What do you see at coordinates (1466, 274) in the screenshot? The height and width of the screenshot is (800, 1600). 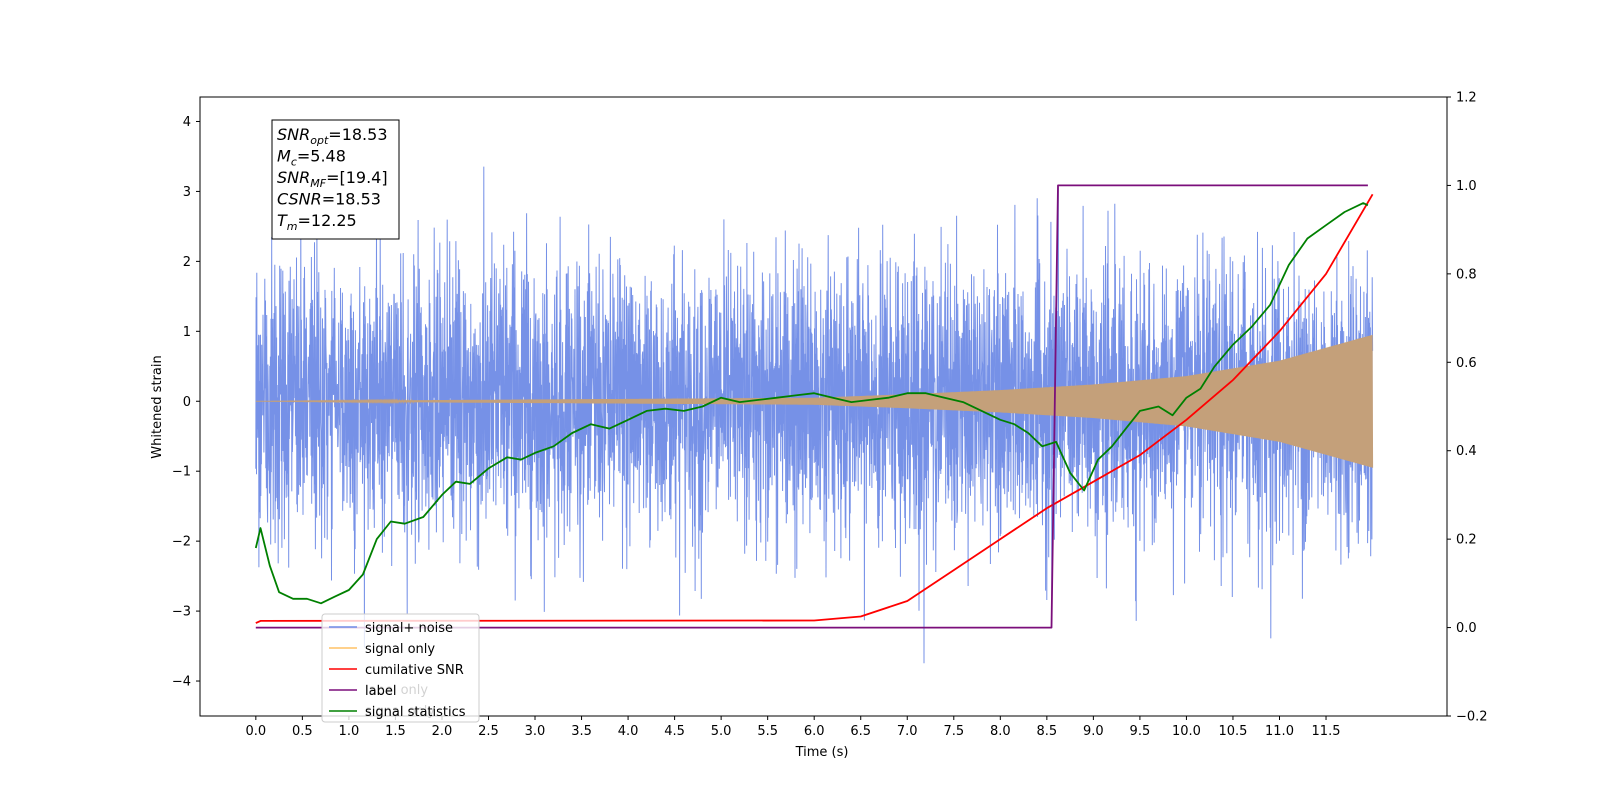 I see `y-right-tick-label: 0.8` at bounding box center [1466, 274].